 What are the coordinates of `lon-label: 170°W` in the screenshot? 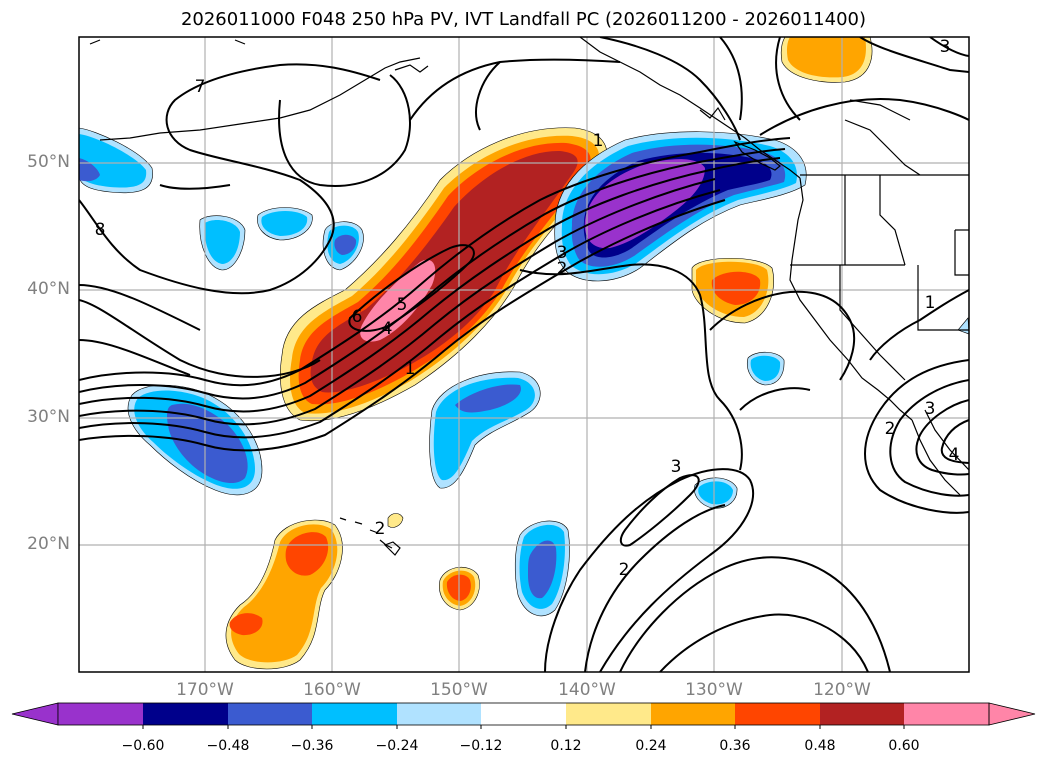 It's located at (205, 690).